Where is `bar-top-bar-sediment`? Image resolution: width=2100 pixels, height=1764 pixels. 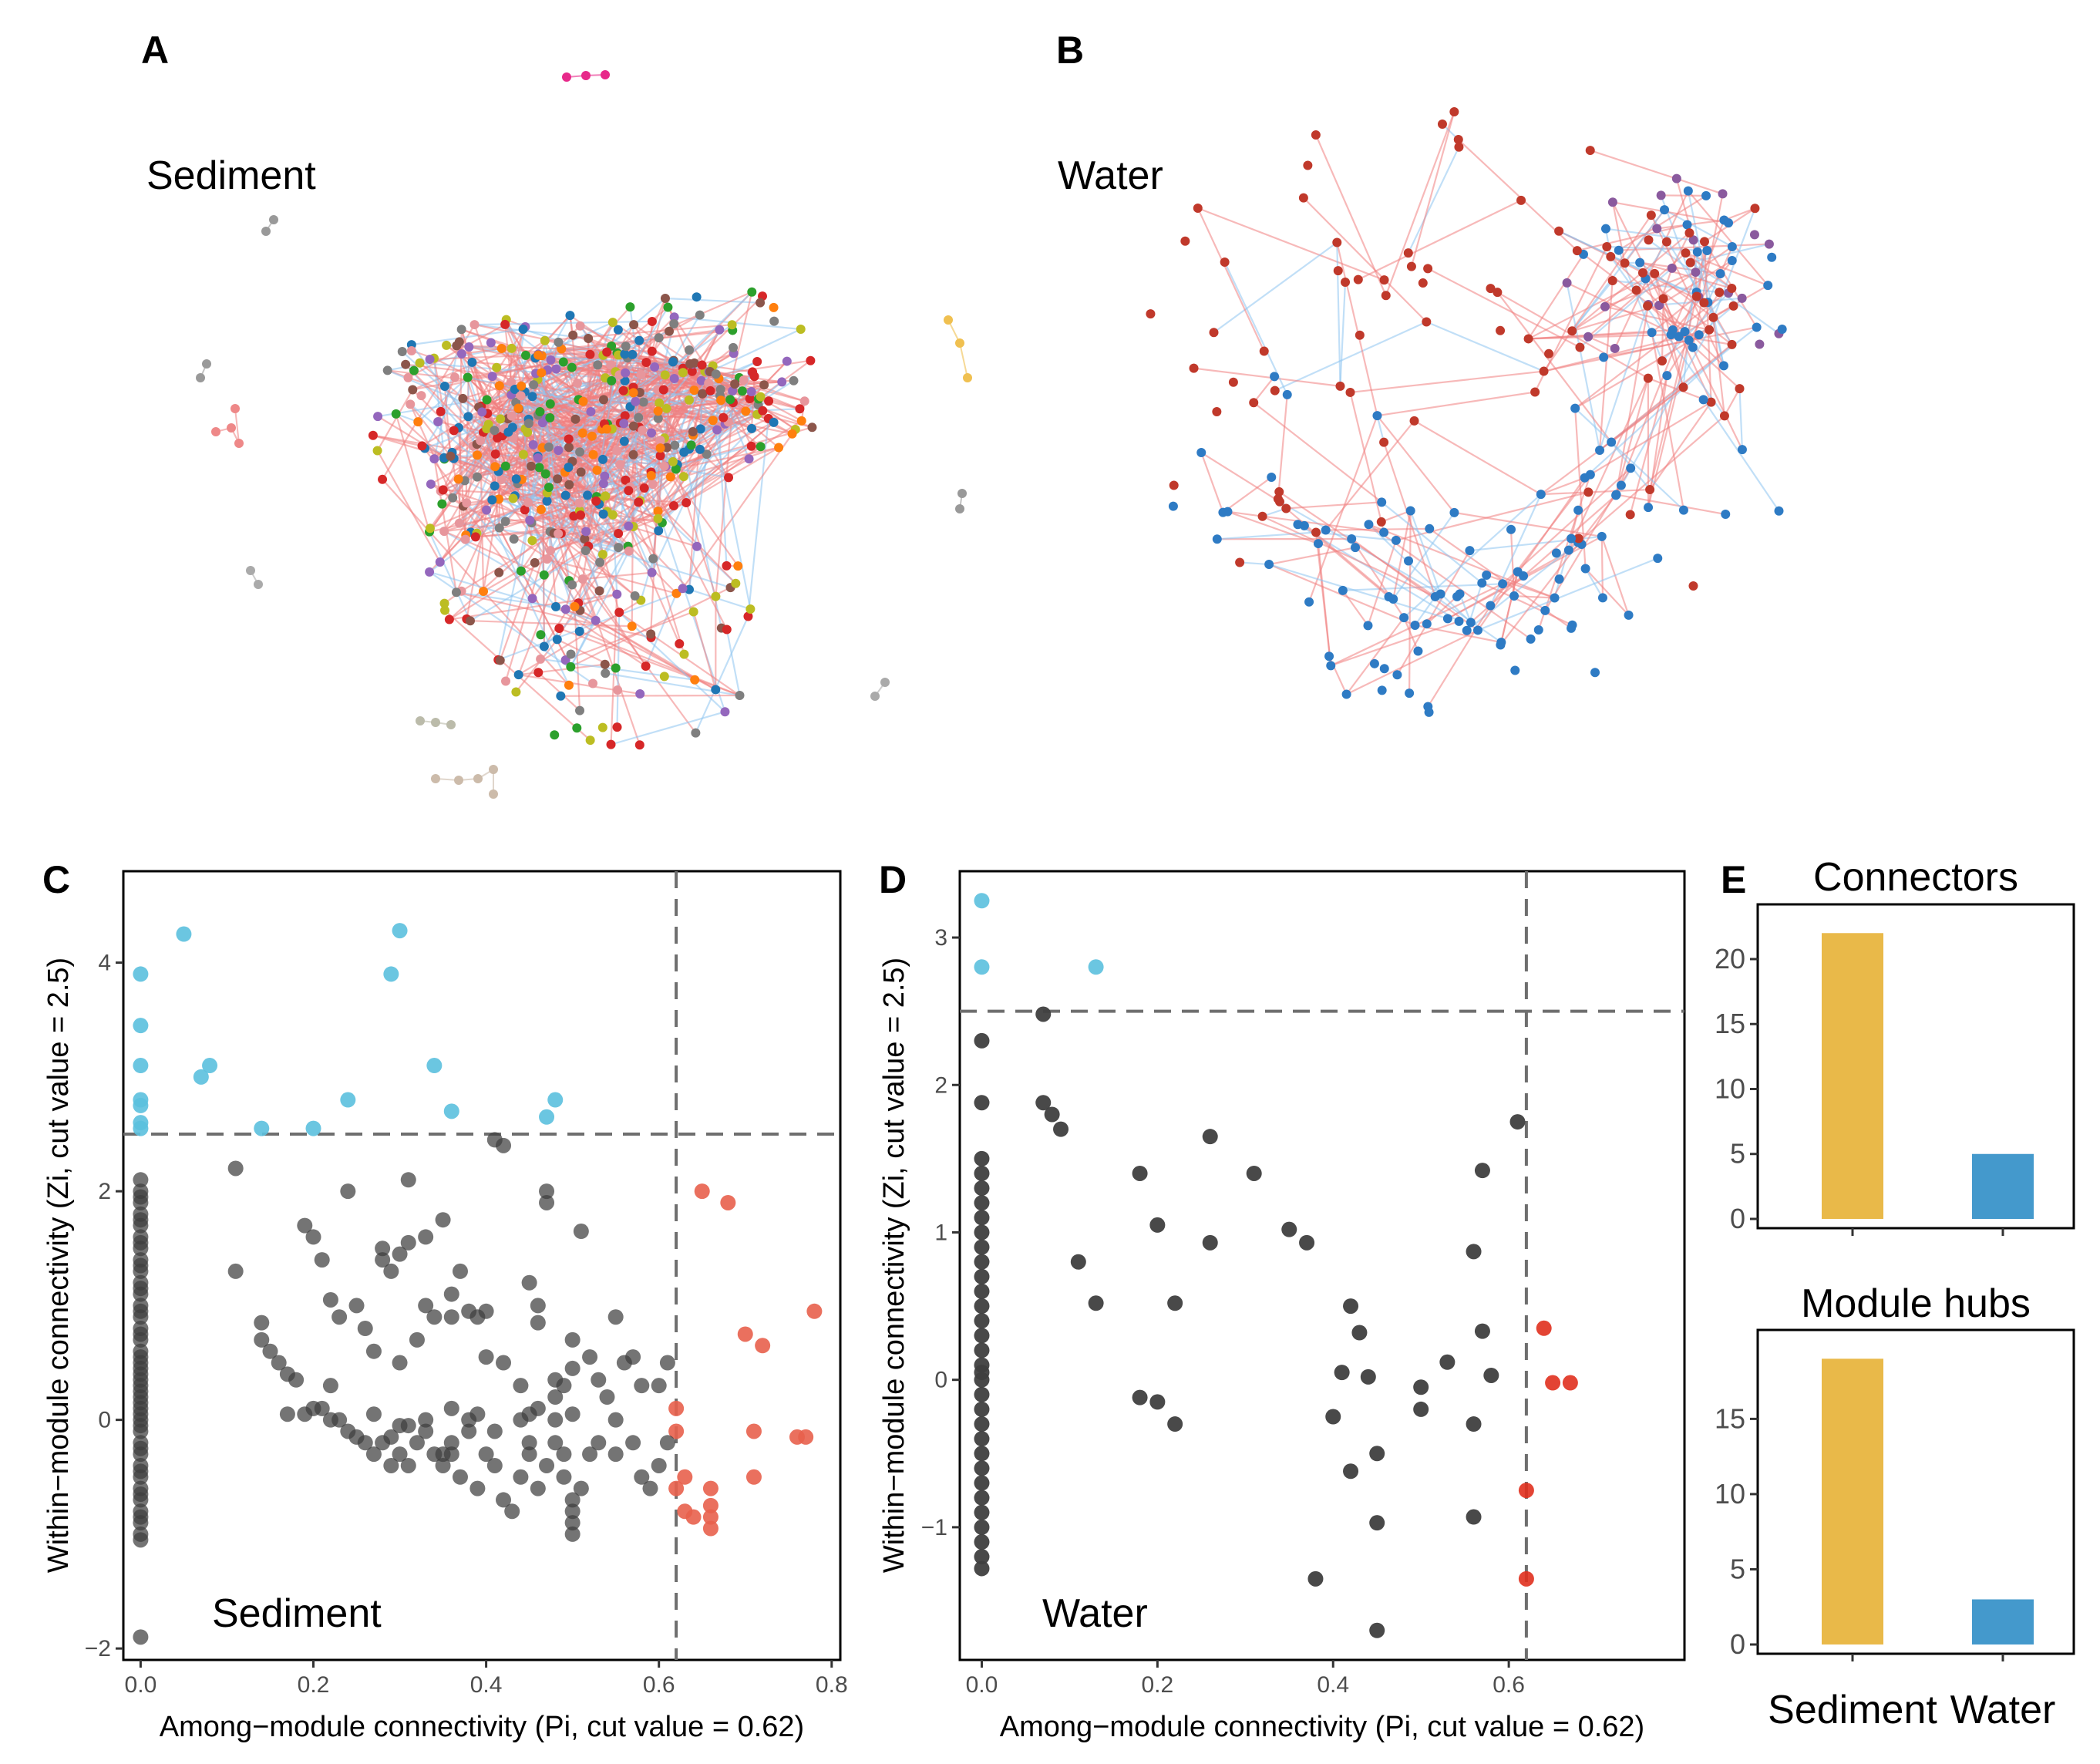
bar-top-bar-sediment is located at coordinates (1853, 1076).